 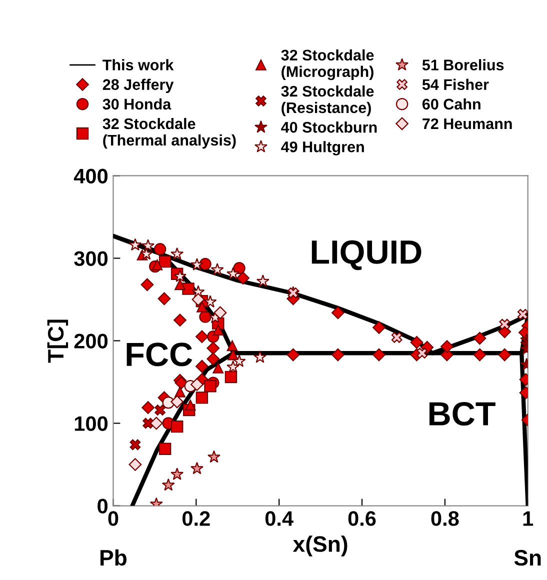 I want to click on legend-label: 32 Stockdale (Thermal analysis), so click(x=169, y=133).